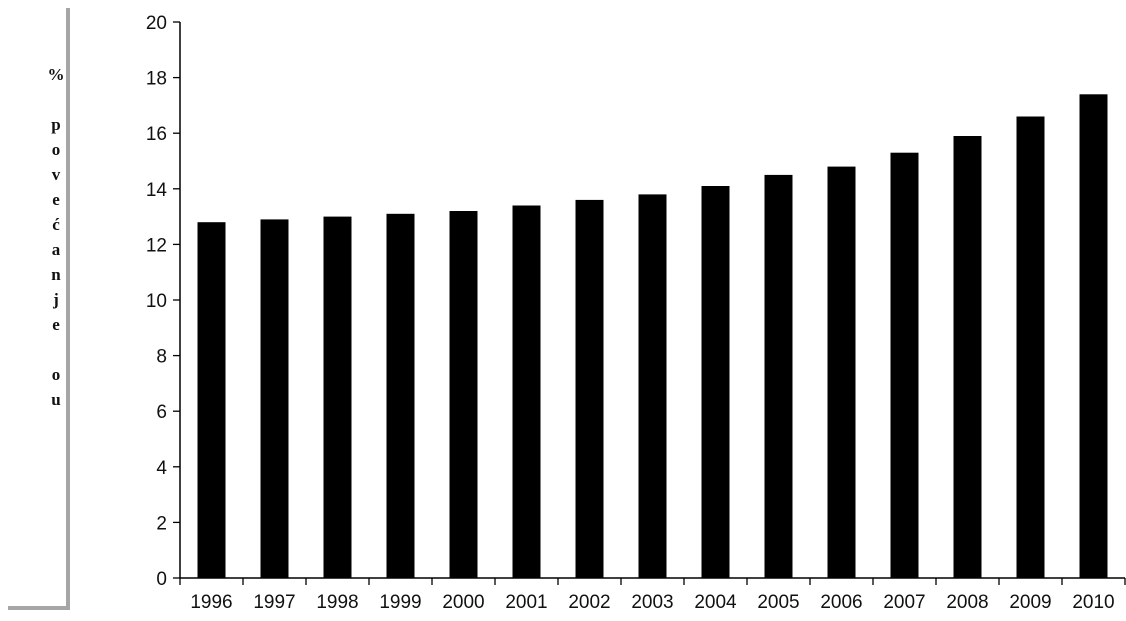 This screenshot has width=1126, height=621. I want to click on y-axis-label-char: v, so click(56, 174).